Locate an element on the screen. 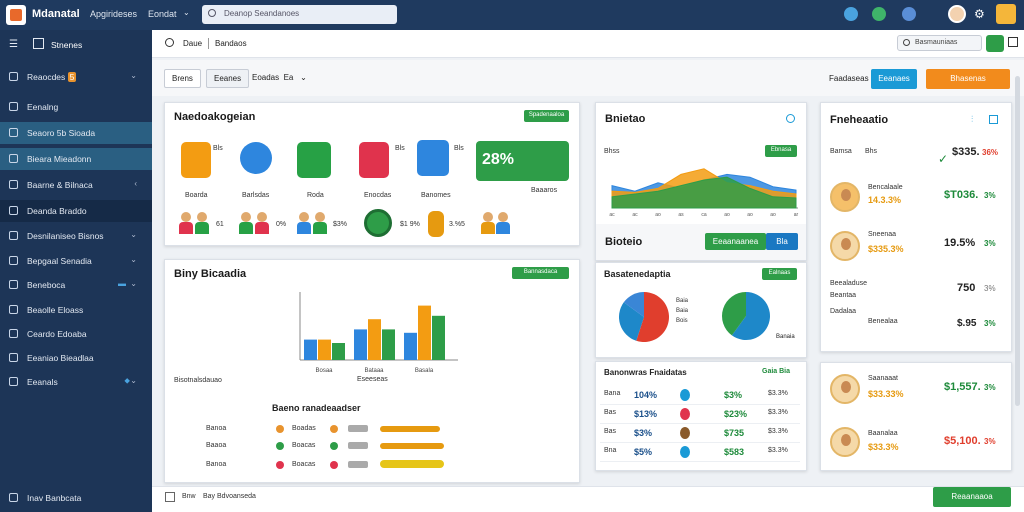 Image resolution: width=1024 pixels, height=512 pixels. tx-key: Bas is located at coordinates (610, 431).